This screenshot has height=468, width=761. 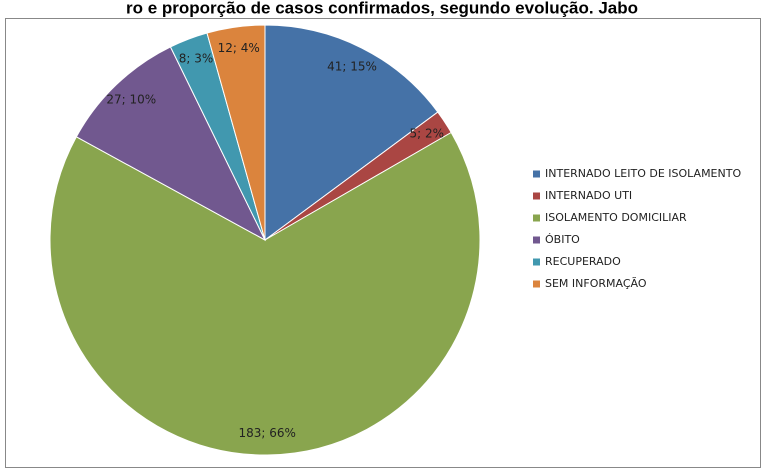 I want to click on legend-label: RECUPERADO, so click(x=583, y=261).